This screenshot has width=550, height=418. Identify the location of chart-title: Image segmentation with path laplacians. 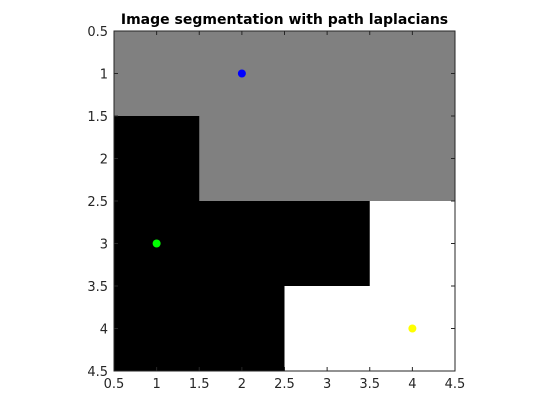
(284, 20).